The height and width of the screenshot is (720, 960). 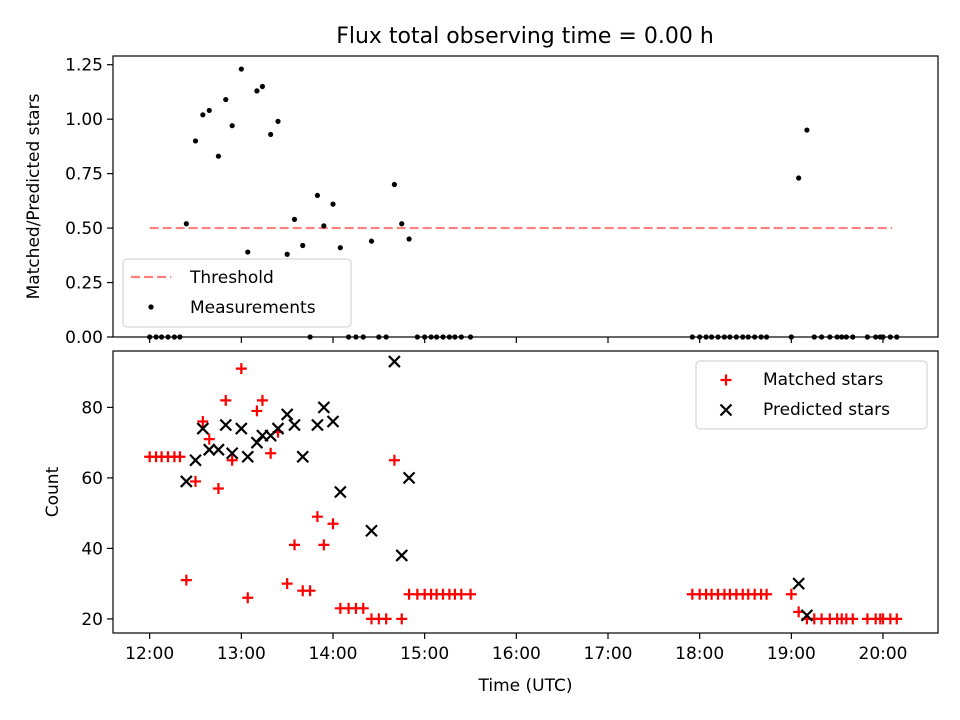 What do you see at coordinates (84, 175) in the screenshot?
I see `y-tick-label: 0.75` at bounding box center [84, 175].